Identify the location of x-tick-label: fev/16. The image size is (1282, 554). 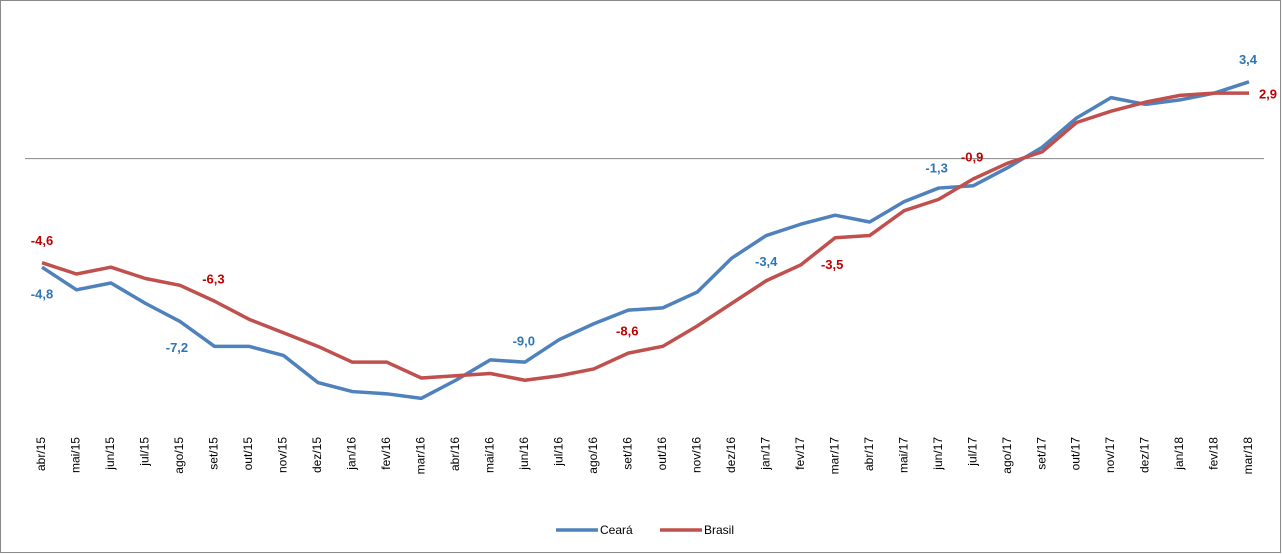
(386, 453).